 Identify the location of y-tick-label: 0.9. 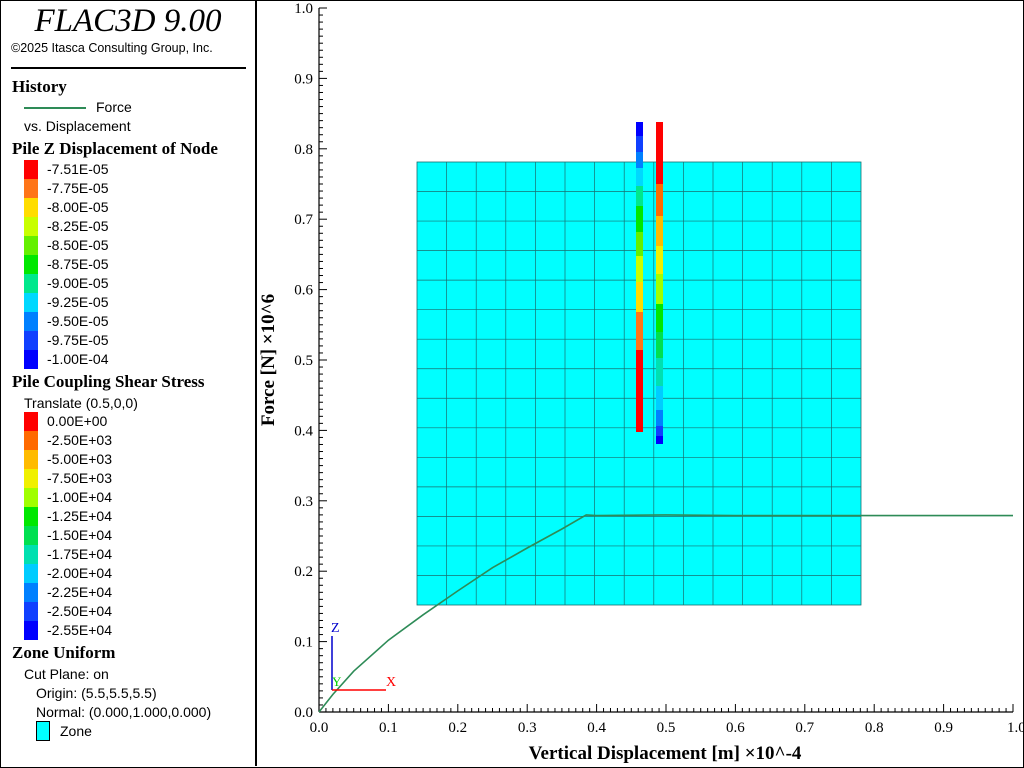
(303, 79).